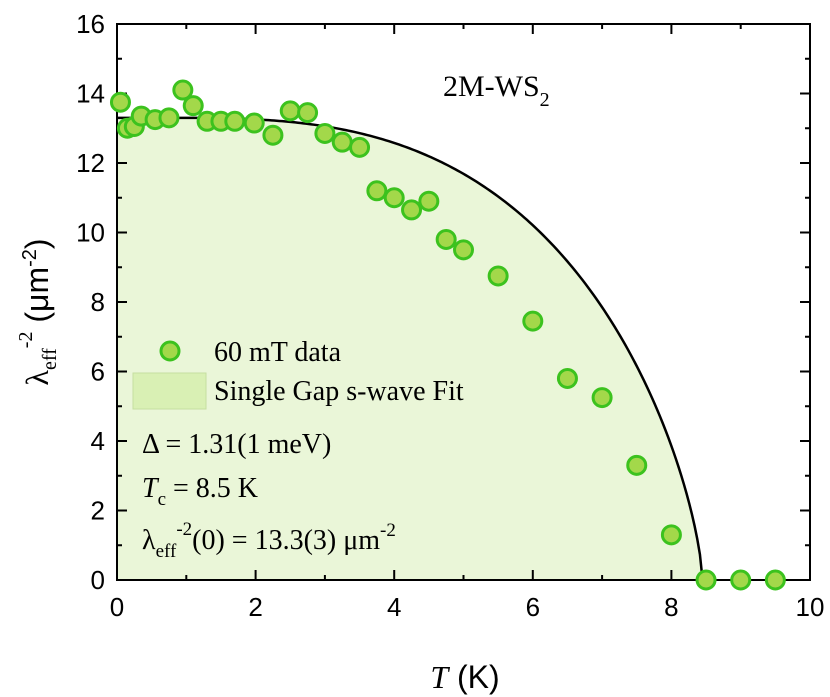 The height and width of the screenshot is (697, 830). What do you see at coordinates (90, 24) in the screenshot?
I see `y-tick-label: 16` at bounding box center [90, 24].